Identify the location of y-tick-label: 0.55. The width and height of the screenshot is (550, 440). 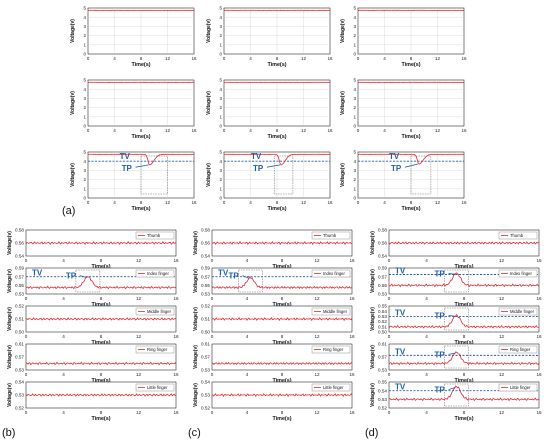
(382, 382).